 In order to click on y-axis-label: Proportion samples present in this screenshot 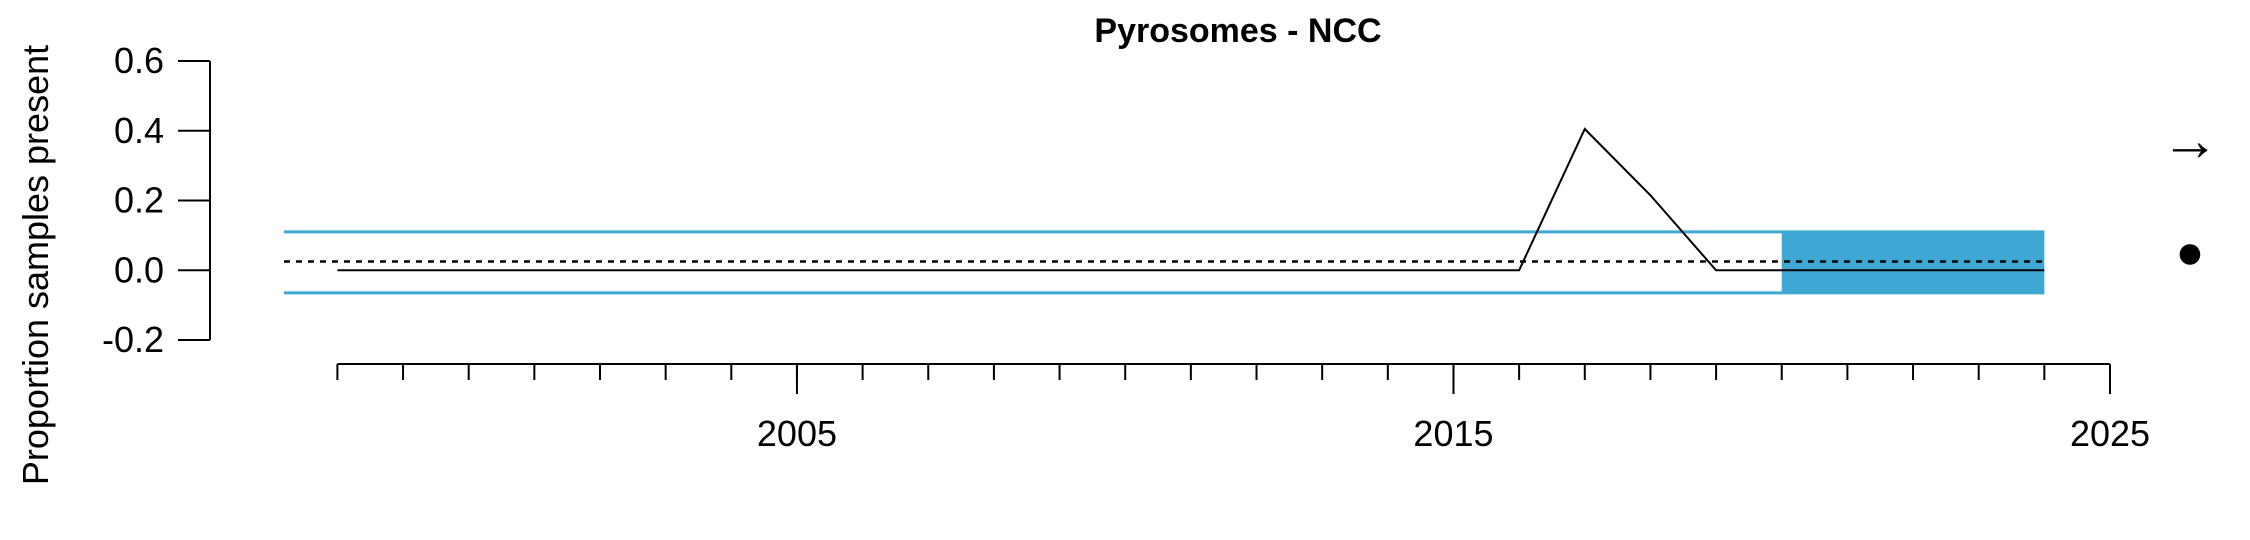, I will do `click(35, 265)`.